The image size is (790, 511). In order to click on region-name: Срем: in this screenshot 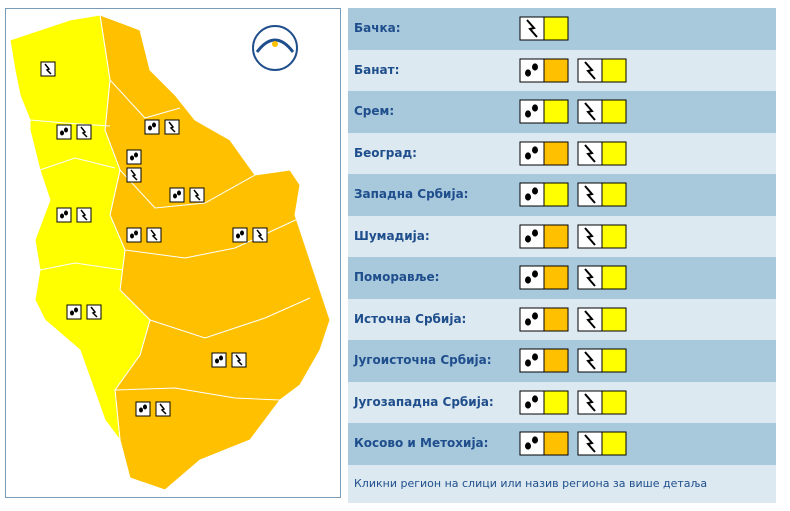, I will do `click(374, 111)`.